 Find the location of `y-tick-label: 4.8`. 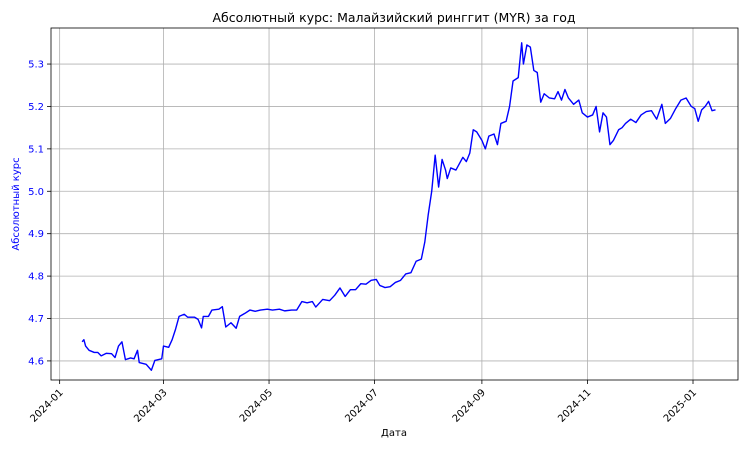

y-tick-label: 4.8 is located at coordinates (36, 277).